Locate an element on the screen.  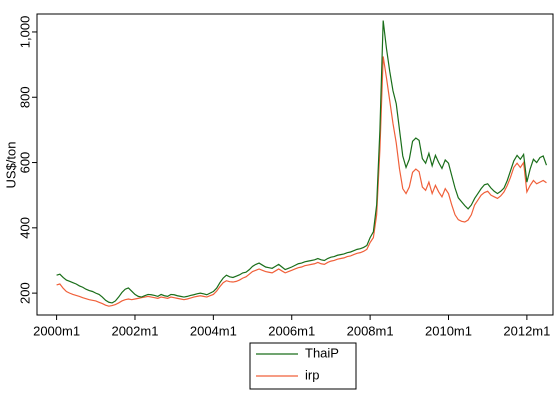
x-tick-label: 2012m1 is located at coordinates (526, 330).